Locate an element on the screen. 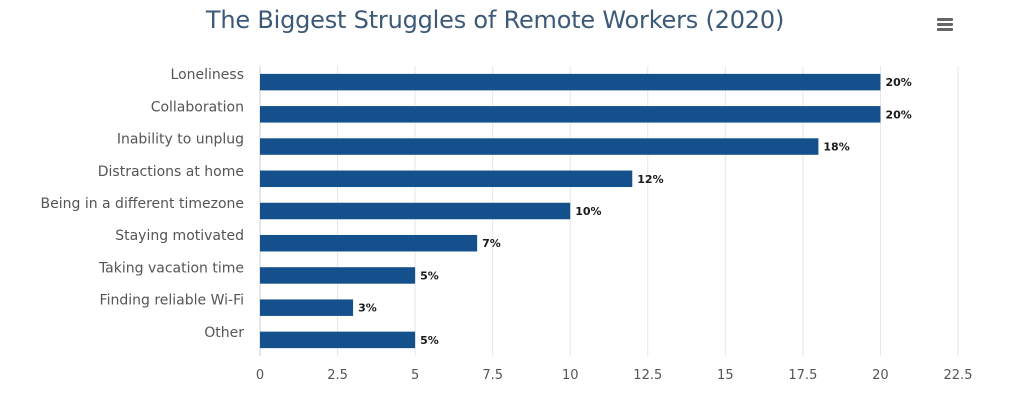 The width and height of the screenshot is (1024, 409). x-tick-label: 0 is located at coordinates (260, 375).